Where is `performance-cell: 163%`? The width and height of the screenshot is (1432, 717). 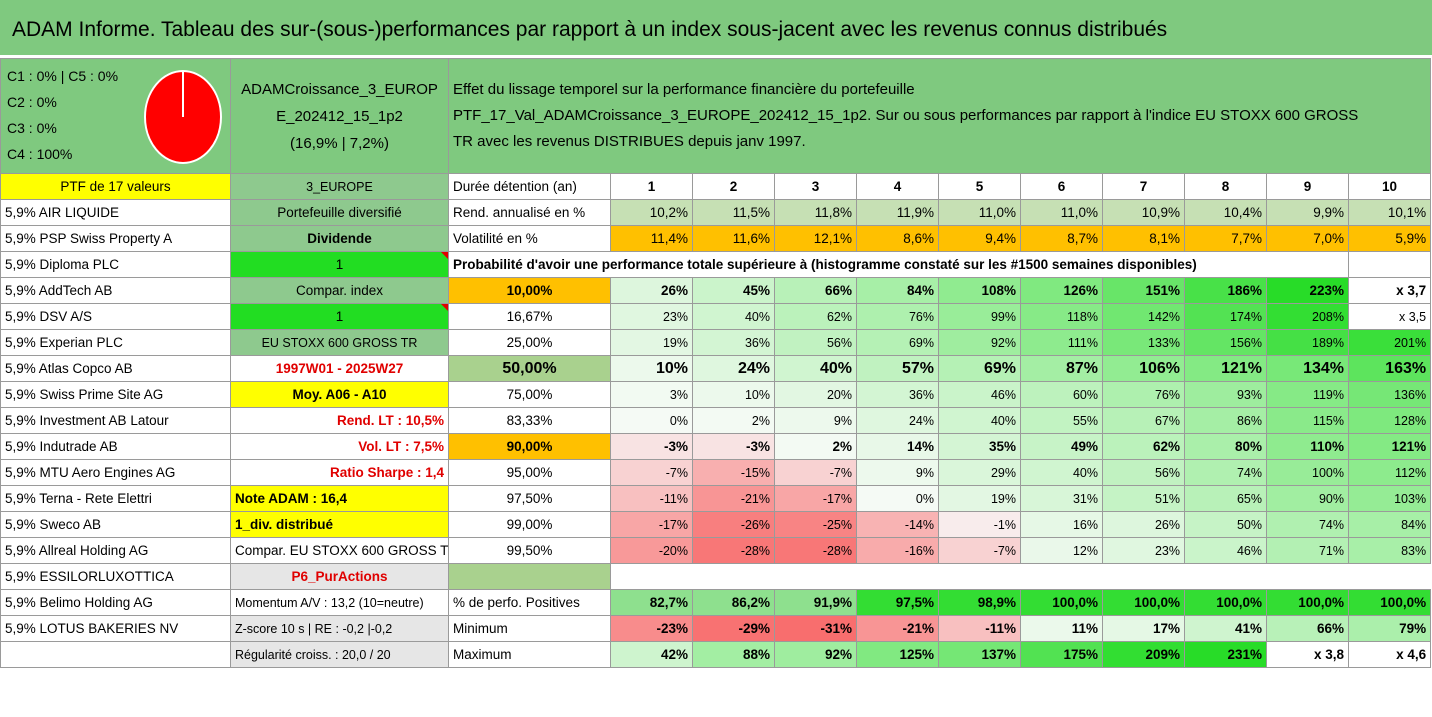
performance-cell: 163% is located at coordinates (1389, 368).